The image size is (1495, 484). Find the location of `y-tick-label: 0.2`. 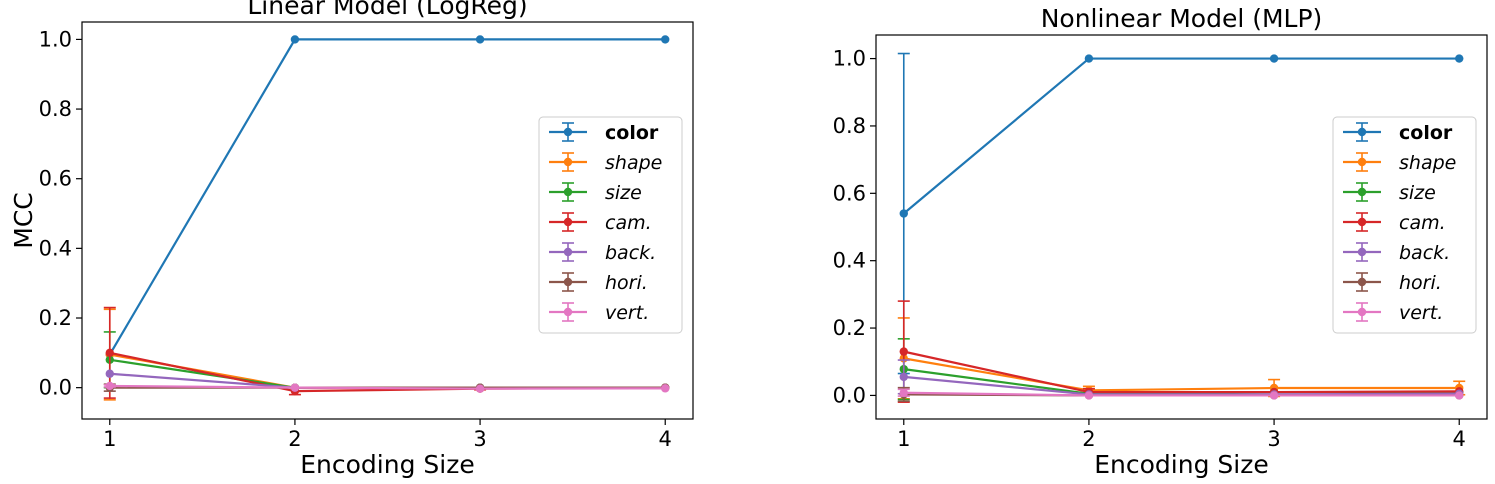

y-tick-label: 0.2 is located at coordinates (849, 328).